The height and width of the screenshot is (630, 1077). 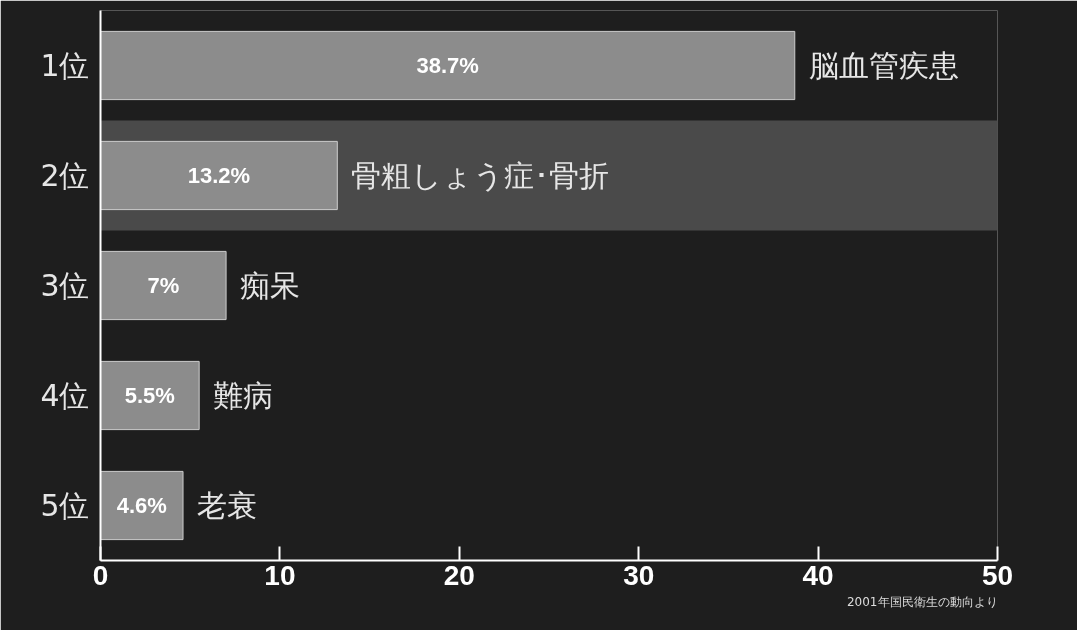 What do you see at coordinates (280, 575) in the screenshot?
I see `x-tick-label: 10` at bounding box center [280, 575].